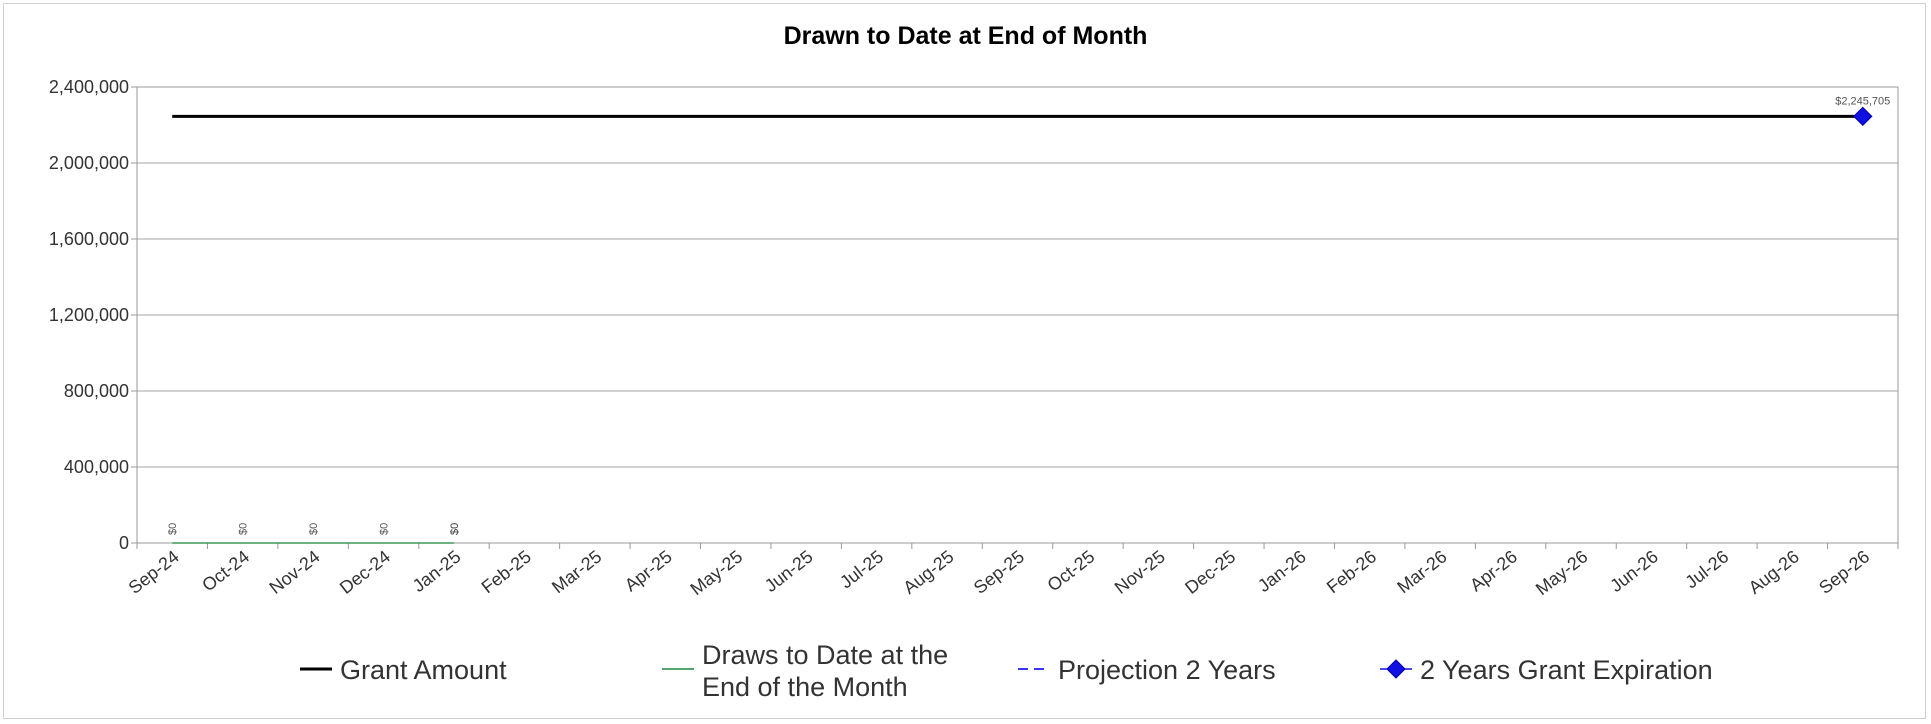 The width and height of the screenshot is (1931, 724). What do you see at coordinates (1210, 571) in the screenshot?
I see `x-tick-label: Dec-25` at bounding box center [1210, 571].